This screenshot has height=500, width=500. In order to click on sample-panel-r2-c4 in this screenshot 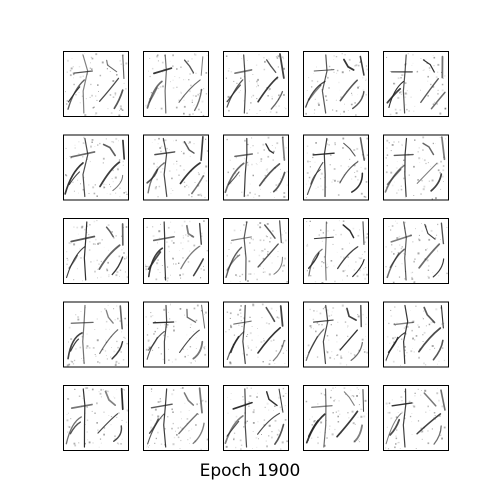, I will do `click(336, 167)`.